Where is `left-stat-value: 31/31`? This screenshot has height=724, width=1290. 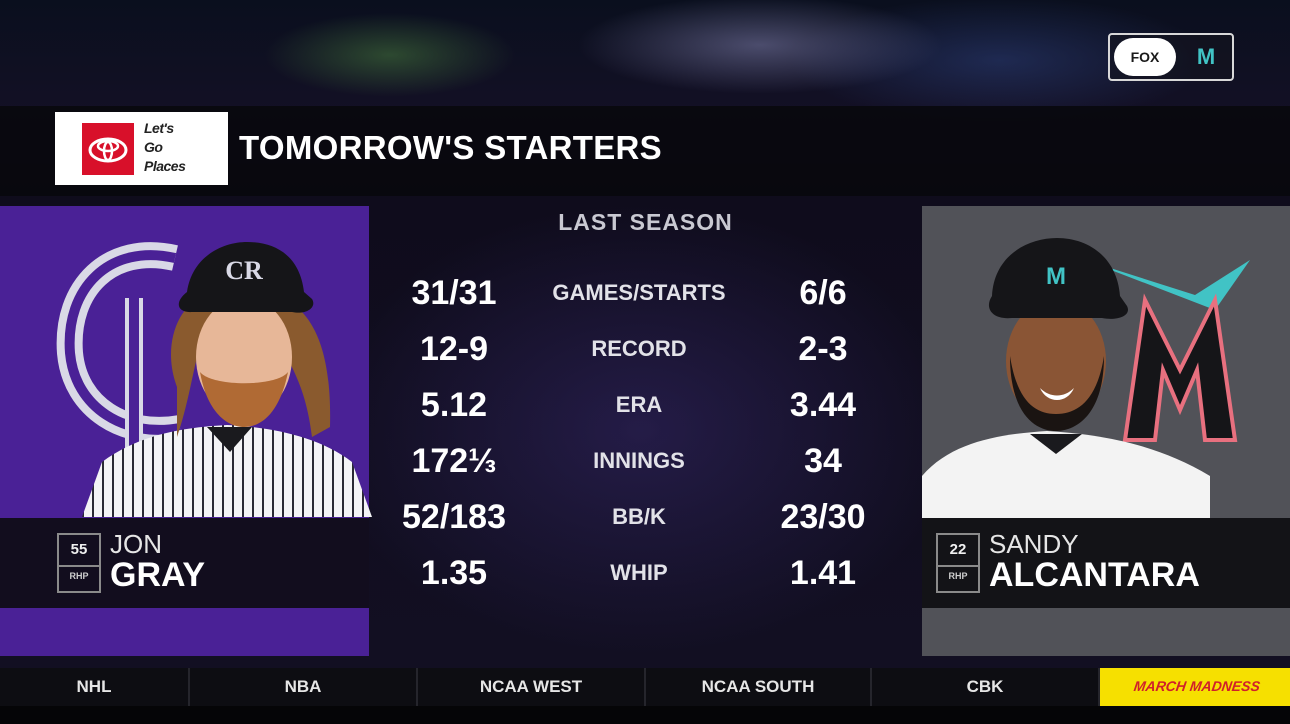
left-stat-value: 31/31 is located at coordinates (454, 293).